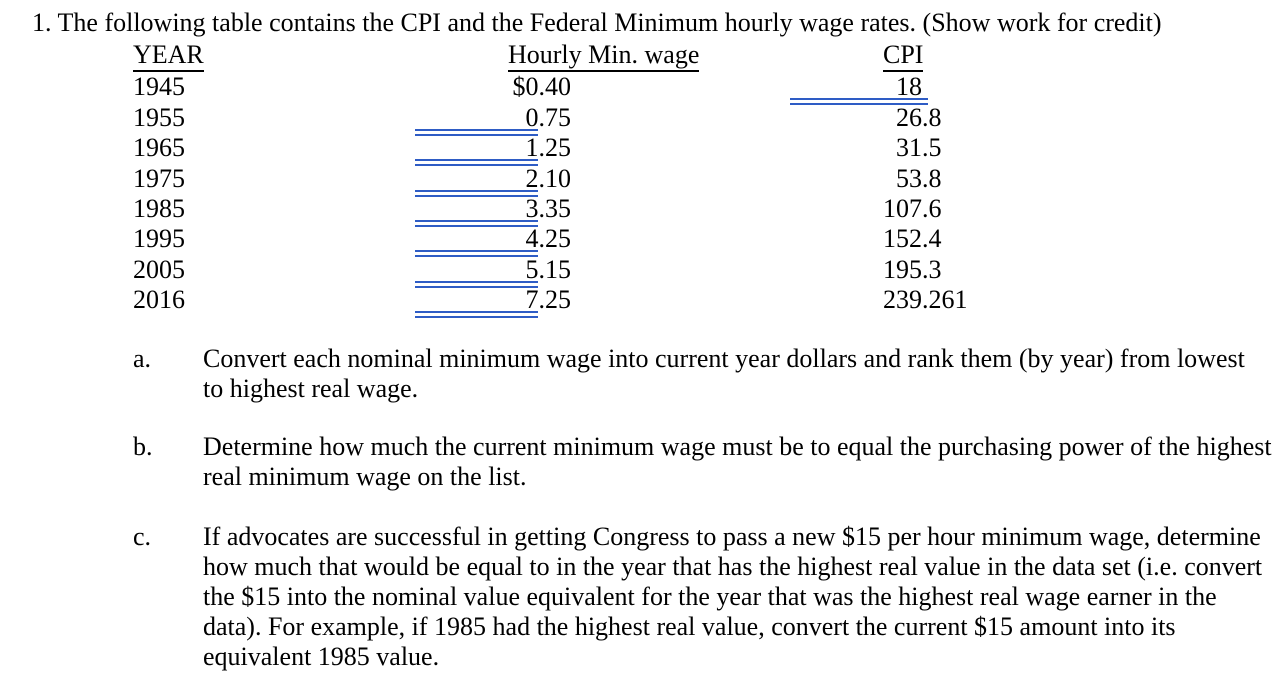 The height and width of the screenshot is (692, 1275). What do you see at coordinates (932, 208) in the screenshot?
I see `cpi-cell-fraction: .6` at bounding box center [932, 208].